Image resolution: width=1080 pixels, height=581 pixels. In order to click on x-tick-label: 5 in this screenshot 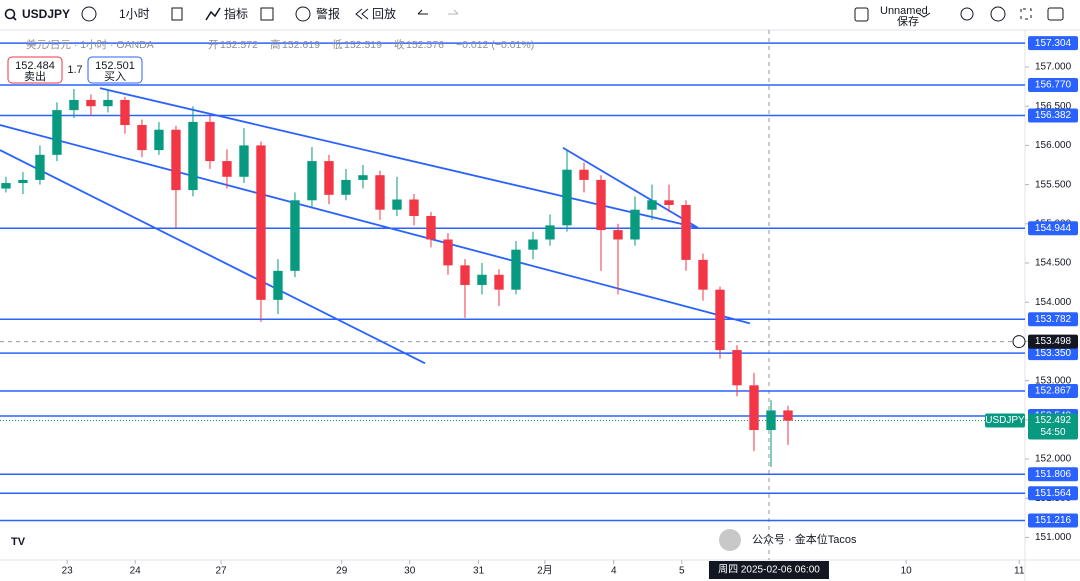, I will do `click(682, 571)`.